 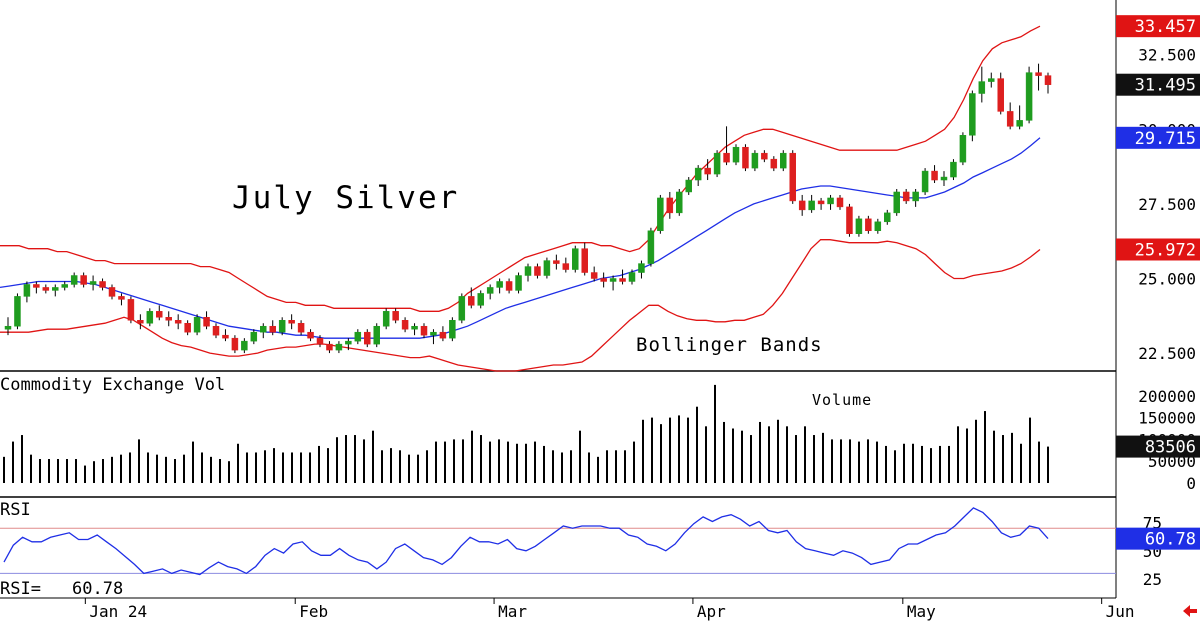 What do you see at coordinates (1158, 26) in the screenshot?
I see `upper-band-value-tag: 33.457` at bounding box center [1158, 26].